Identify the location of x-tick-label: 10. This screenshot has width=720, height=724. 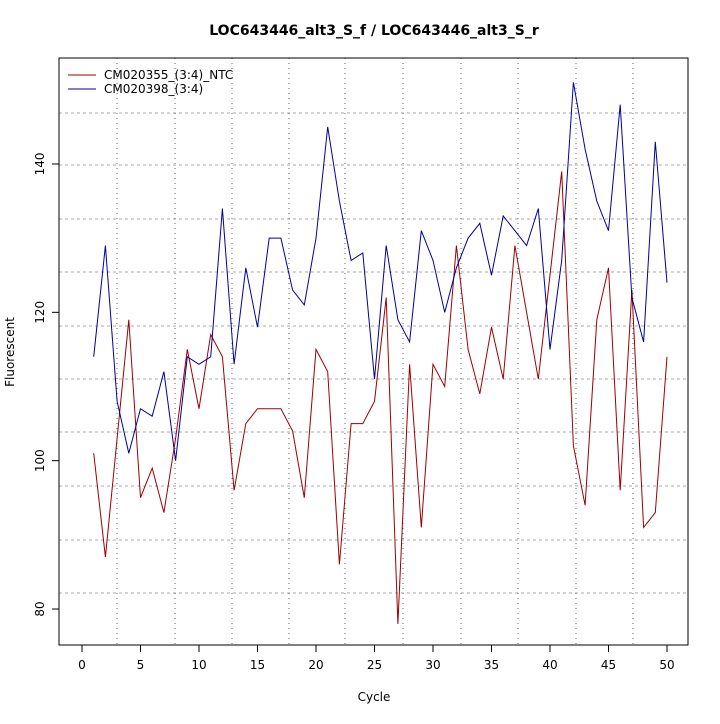
(198, 665).